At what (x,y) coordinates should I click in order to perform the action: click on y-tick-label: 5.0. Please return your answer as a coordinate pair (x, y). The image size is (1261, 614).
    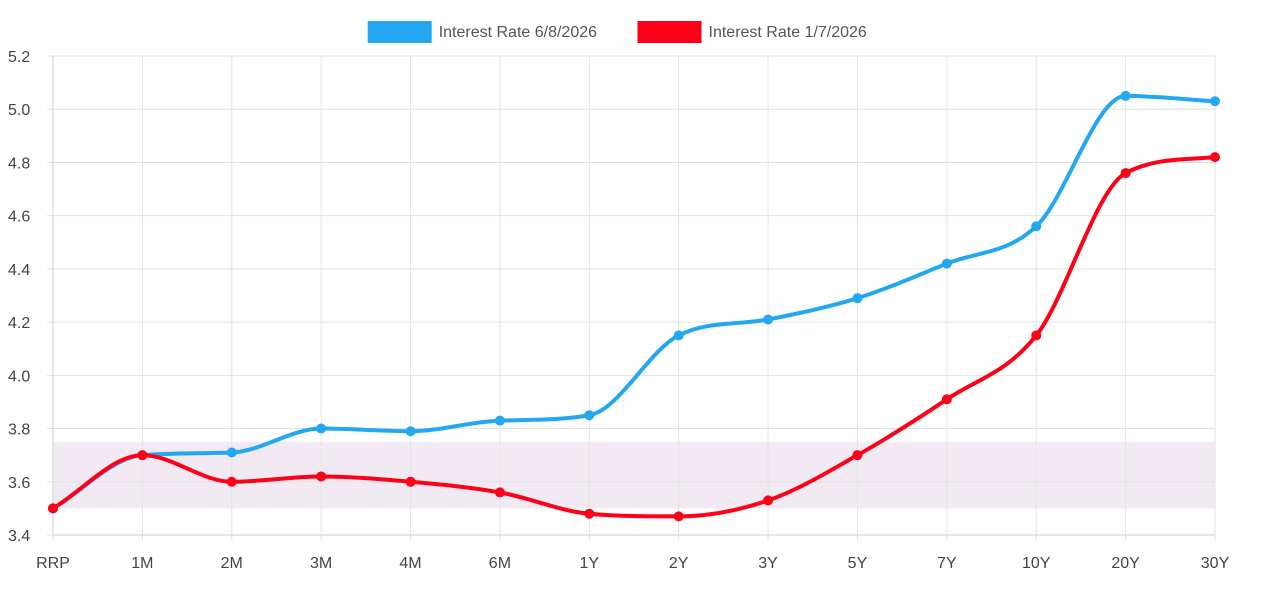
    Looking at the image, I should click on (19, 110).